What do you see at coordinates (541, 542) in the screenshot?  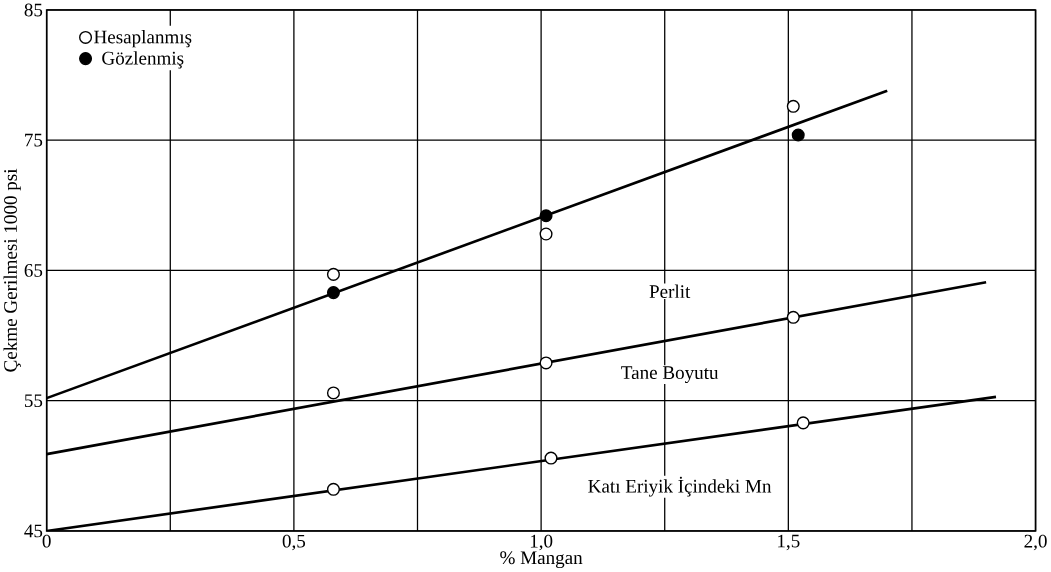 I see `x-tick-label: 1,0` at bounding box center [541, 542].